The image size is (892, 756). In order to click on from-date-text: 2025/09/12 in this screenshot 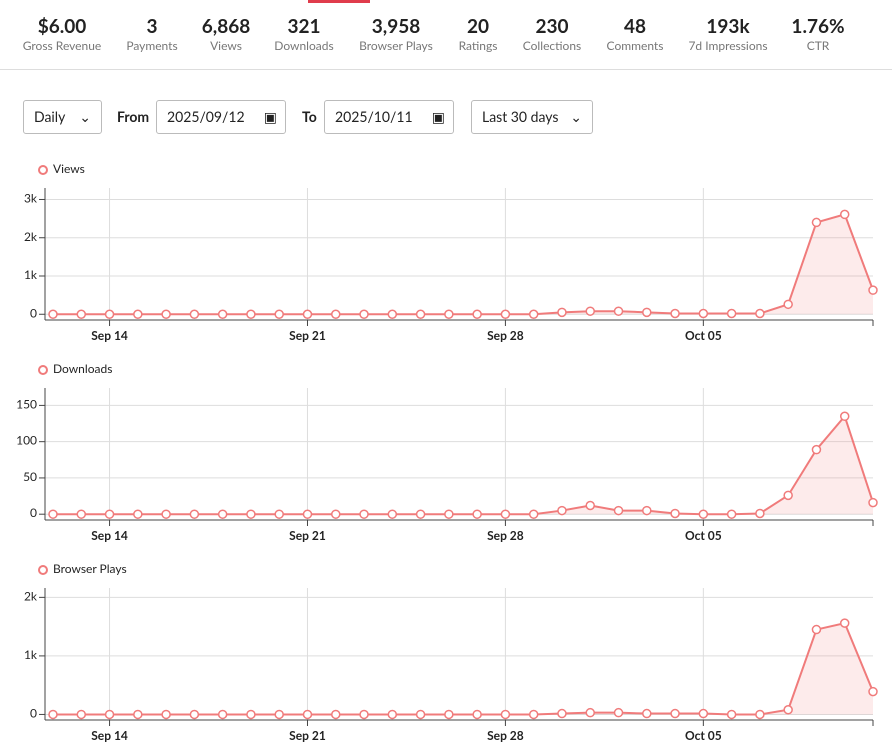, I will do `click(206, 116)`.